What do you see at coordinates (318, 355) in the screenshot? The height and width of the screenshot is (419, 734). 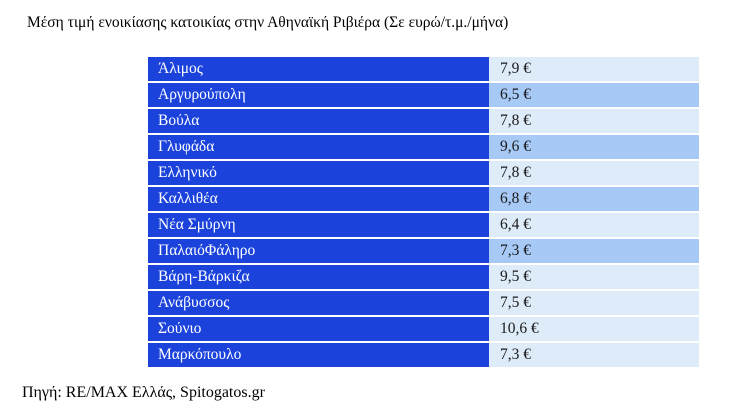 I see `area-name-cell: Μαρκόπουλο` at bounding box center [318, 355].